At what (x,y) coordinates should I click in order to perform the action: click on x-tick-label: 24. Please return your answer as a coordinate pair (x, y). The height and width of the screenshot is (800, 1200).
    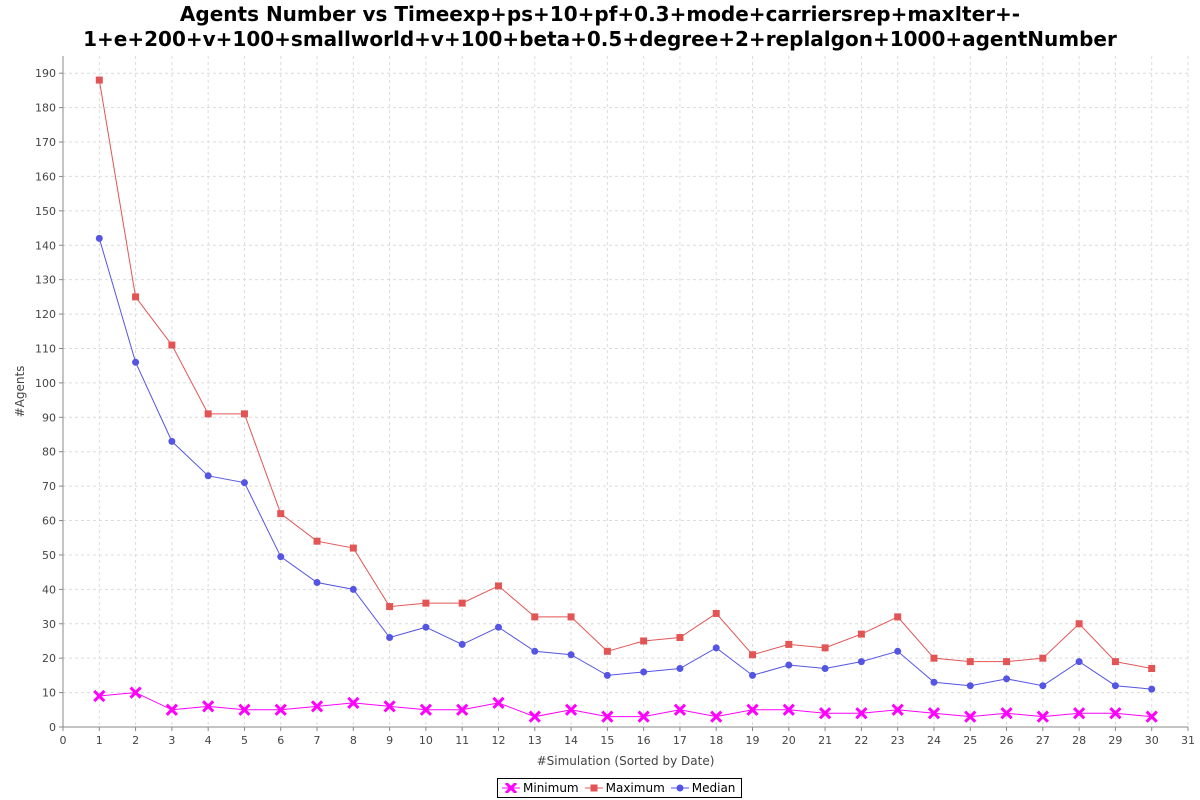
    Looking at the image, I should click on (934, 740).